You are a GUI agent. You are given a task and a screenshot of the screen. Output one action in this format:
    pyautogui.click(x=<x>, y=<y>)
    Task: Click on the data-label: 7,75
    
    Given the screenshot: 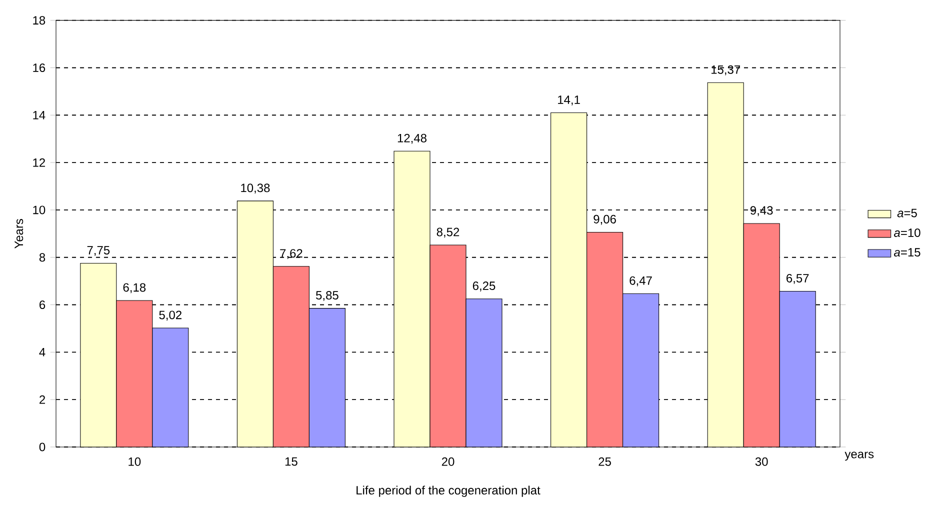 What is the action you would take?
    pyautogui.click(x=98, y=251)
    